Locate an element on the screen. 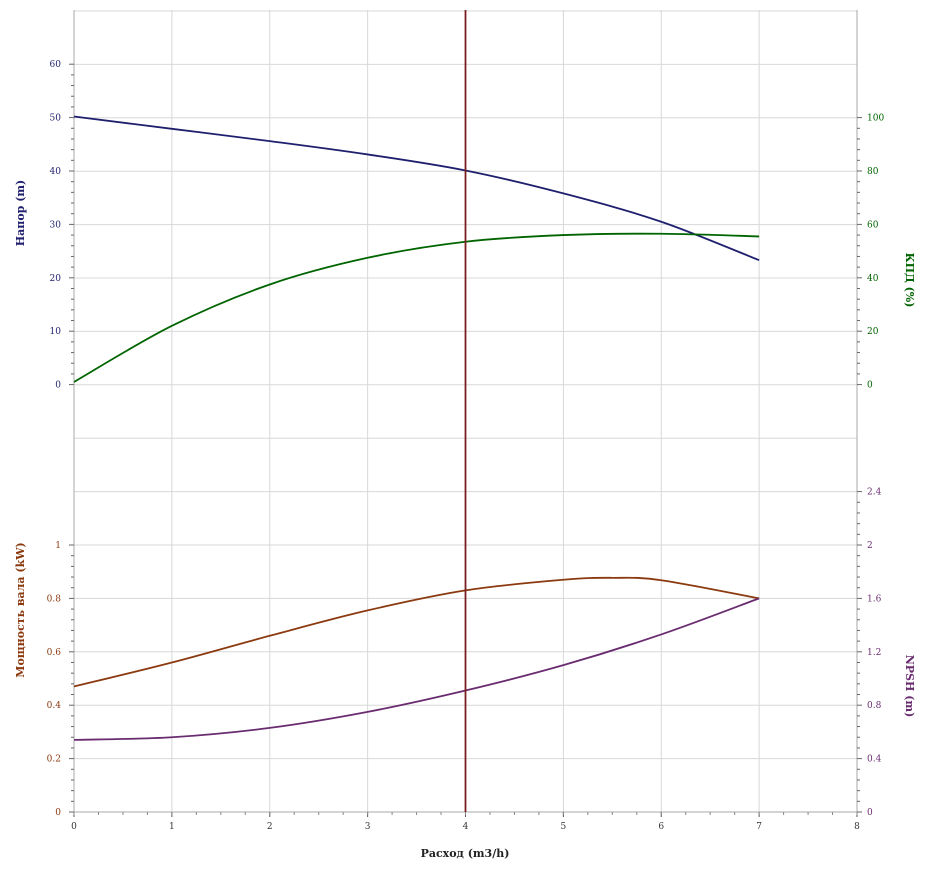  top-left-tick-label: 0 is located at coordinates (58, 386).